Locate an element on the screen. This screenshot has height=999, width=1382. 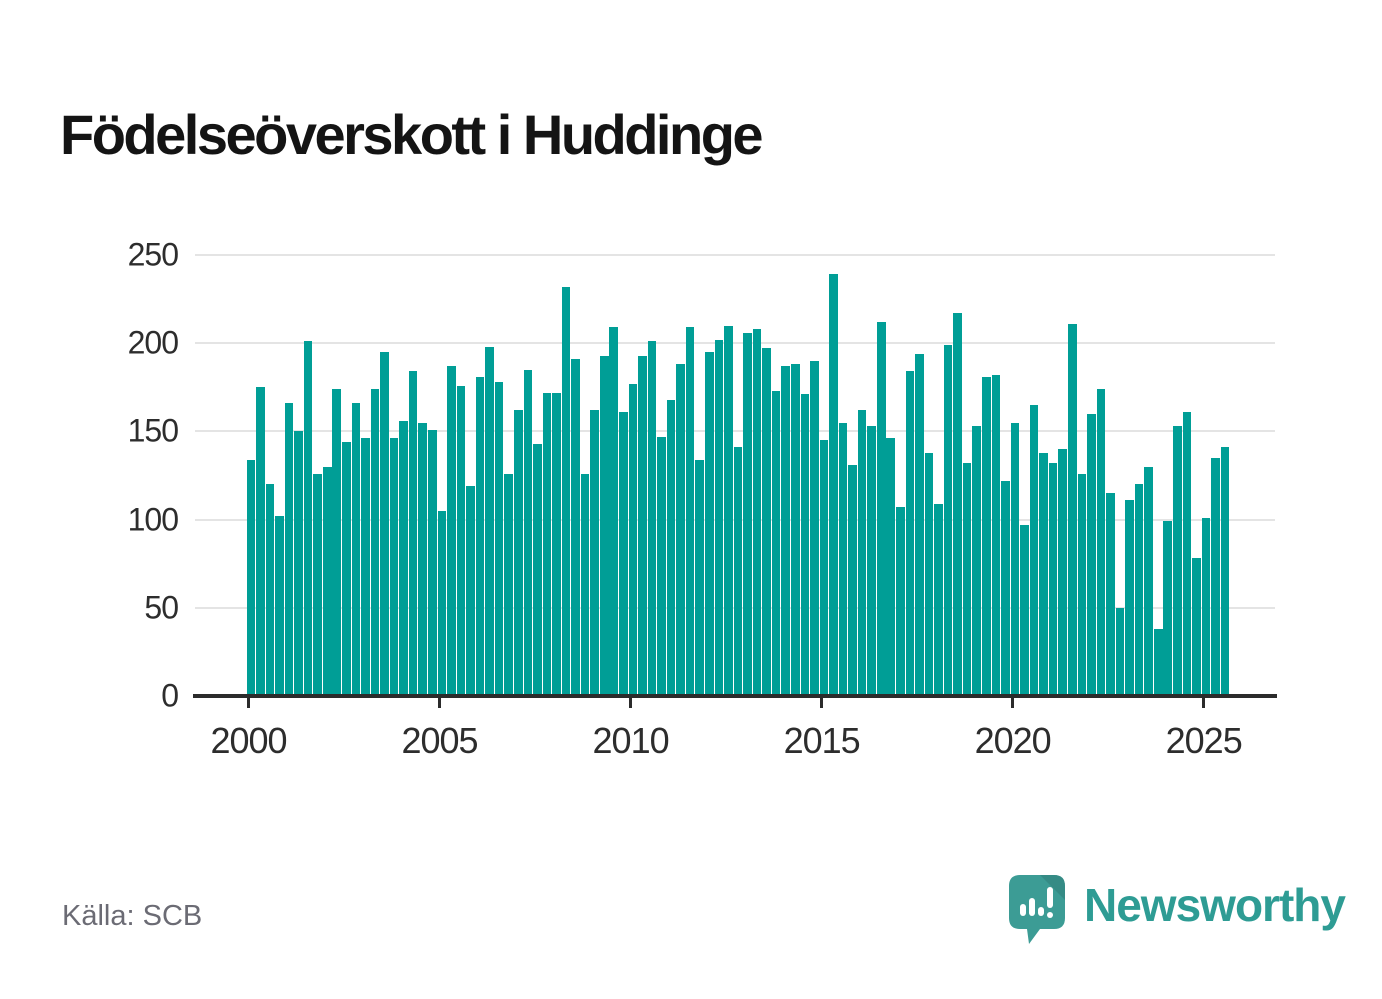
source-label: Källa: SCB is located at coordinates (132, 916).